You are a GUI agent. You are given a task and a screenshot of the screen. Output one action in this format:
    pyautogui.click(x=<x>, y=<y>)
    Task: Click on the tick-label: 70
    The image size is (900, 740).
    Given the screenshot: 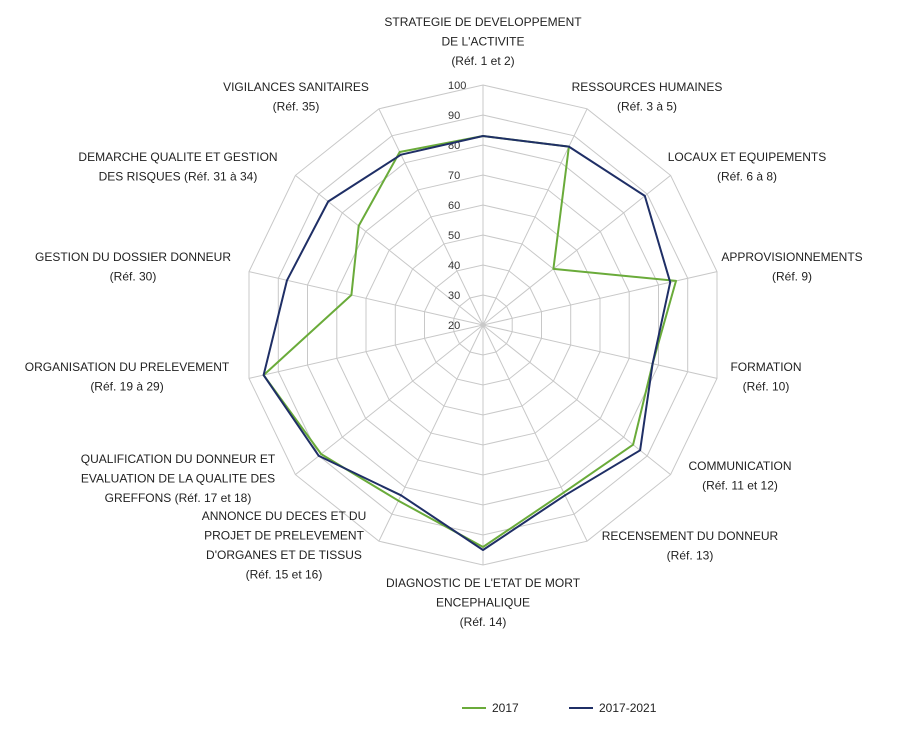 What is the action you would take?
    pyautogui.click(x=454, y=176)
    